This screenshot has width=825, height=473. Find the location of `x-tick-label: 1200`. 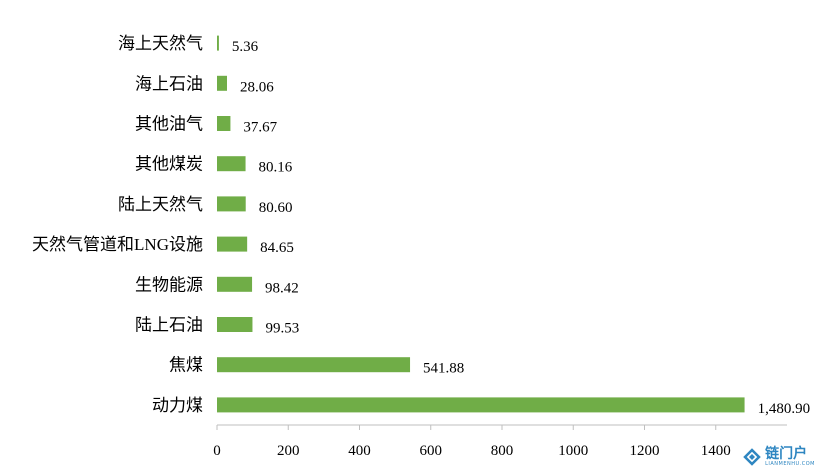

x-tick-label: 1200 is located at coordinates (645, 451).